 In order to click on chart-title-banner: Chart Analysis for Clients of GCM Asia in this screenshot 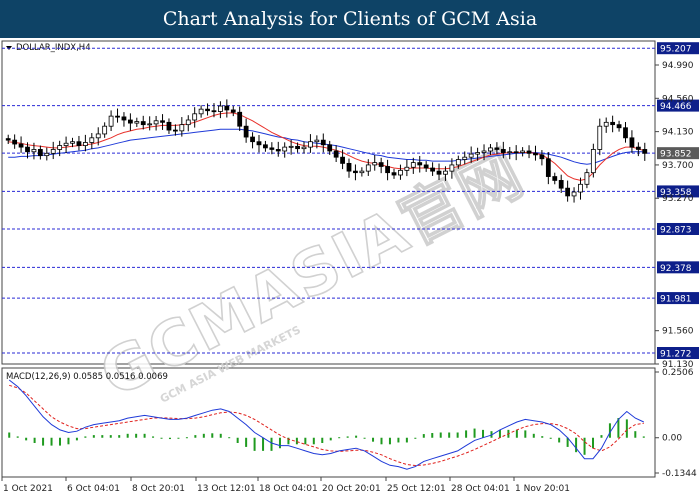, I will do `click(350, 19)`.